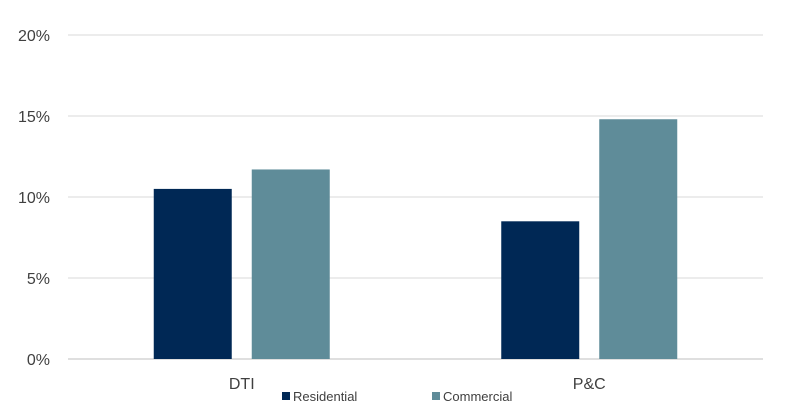 The width and height of the screenshot is (793, 420). I want to click on y-axis-ticks: 0% 5% 10% 15% 20%, so click(34, 198).